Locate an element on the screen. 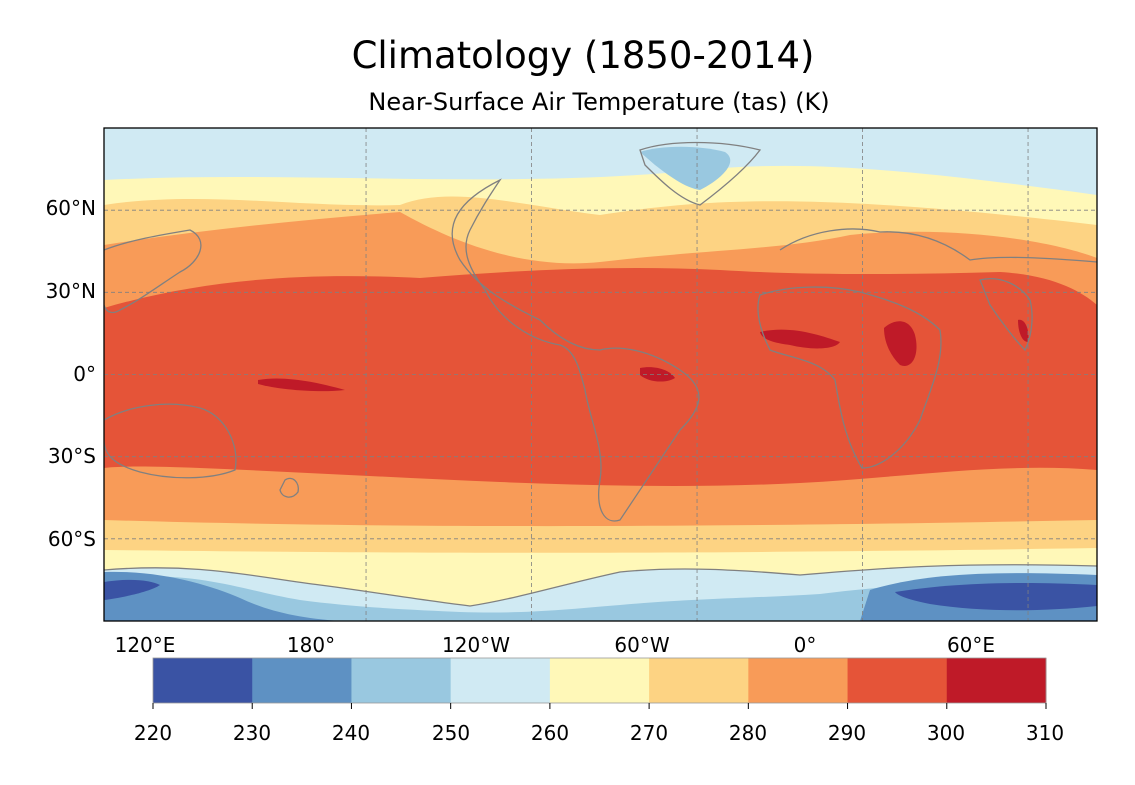 Image resolution: width=1135 pixels, height=785 pixels. hot-east-africa is located at coordinates (900, 343).